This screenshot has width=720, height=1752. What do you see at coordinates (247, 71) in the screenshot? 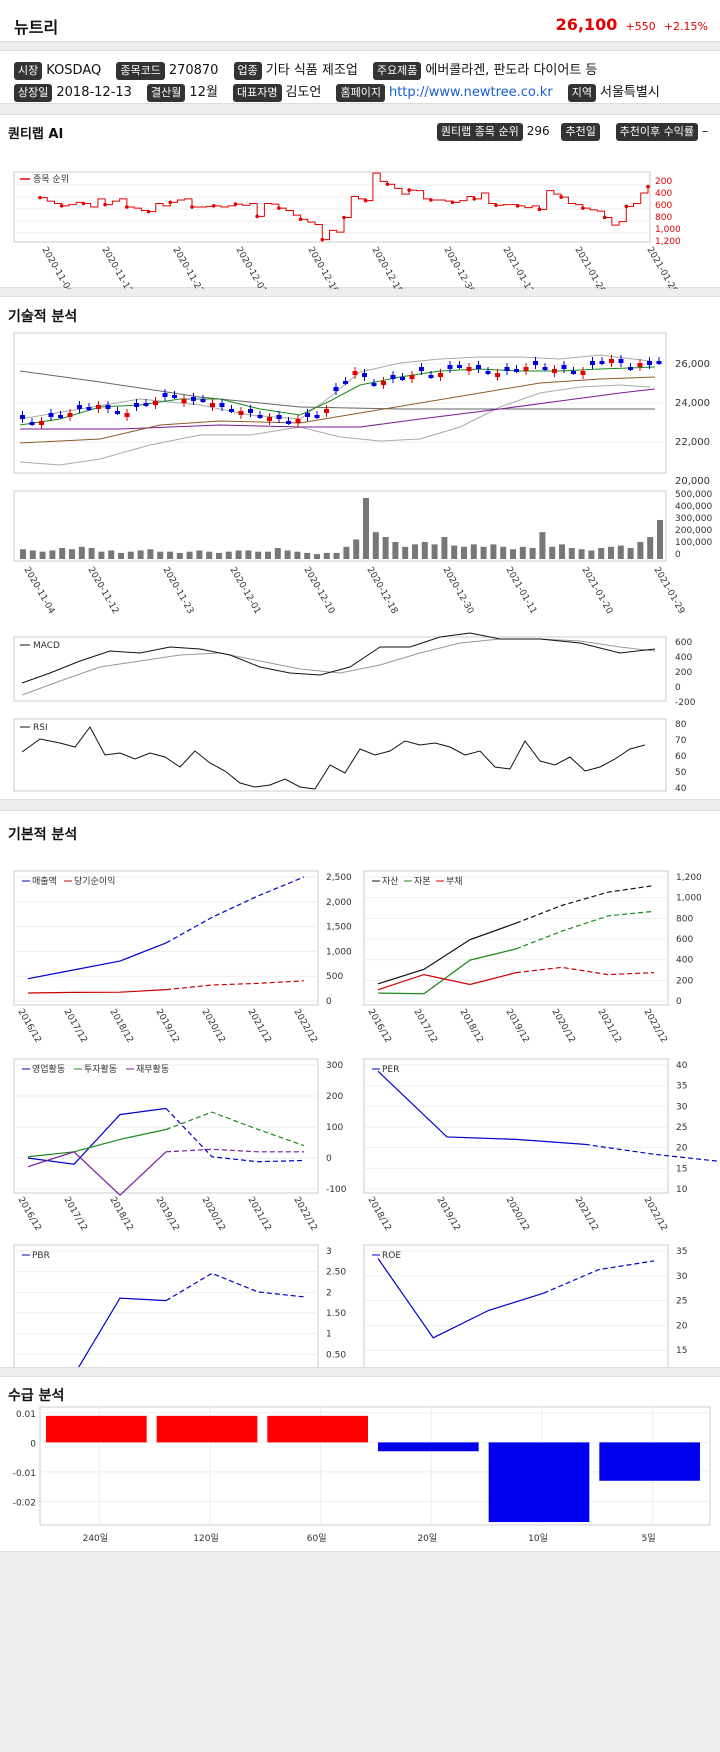
I see `industry-label: 업종` at bounding box center [247, 71].